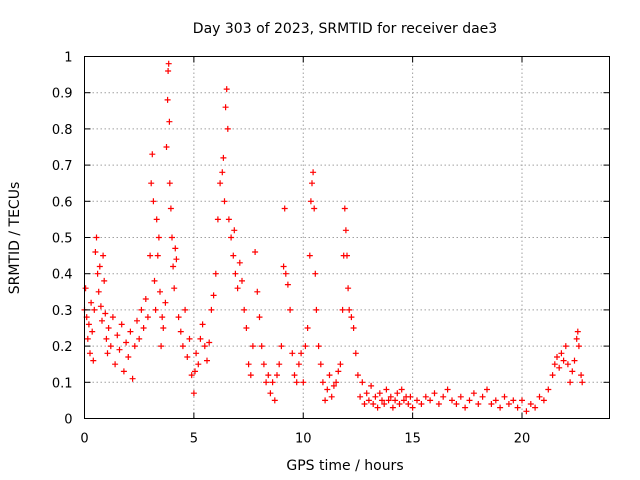 Image resolution: width=640 pixels, height=480 pixels. Describe the element at coordinates (62, 130) in the screenshot. I see `y-tick-label: 0.8` at that location.